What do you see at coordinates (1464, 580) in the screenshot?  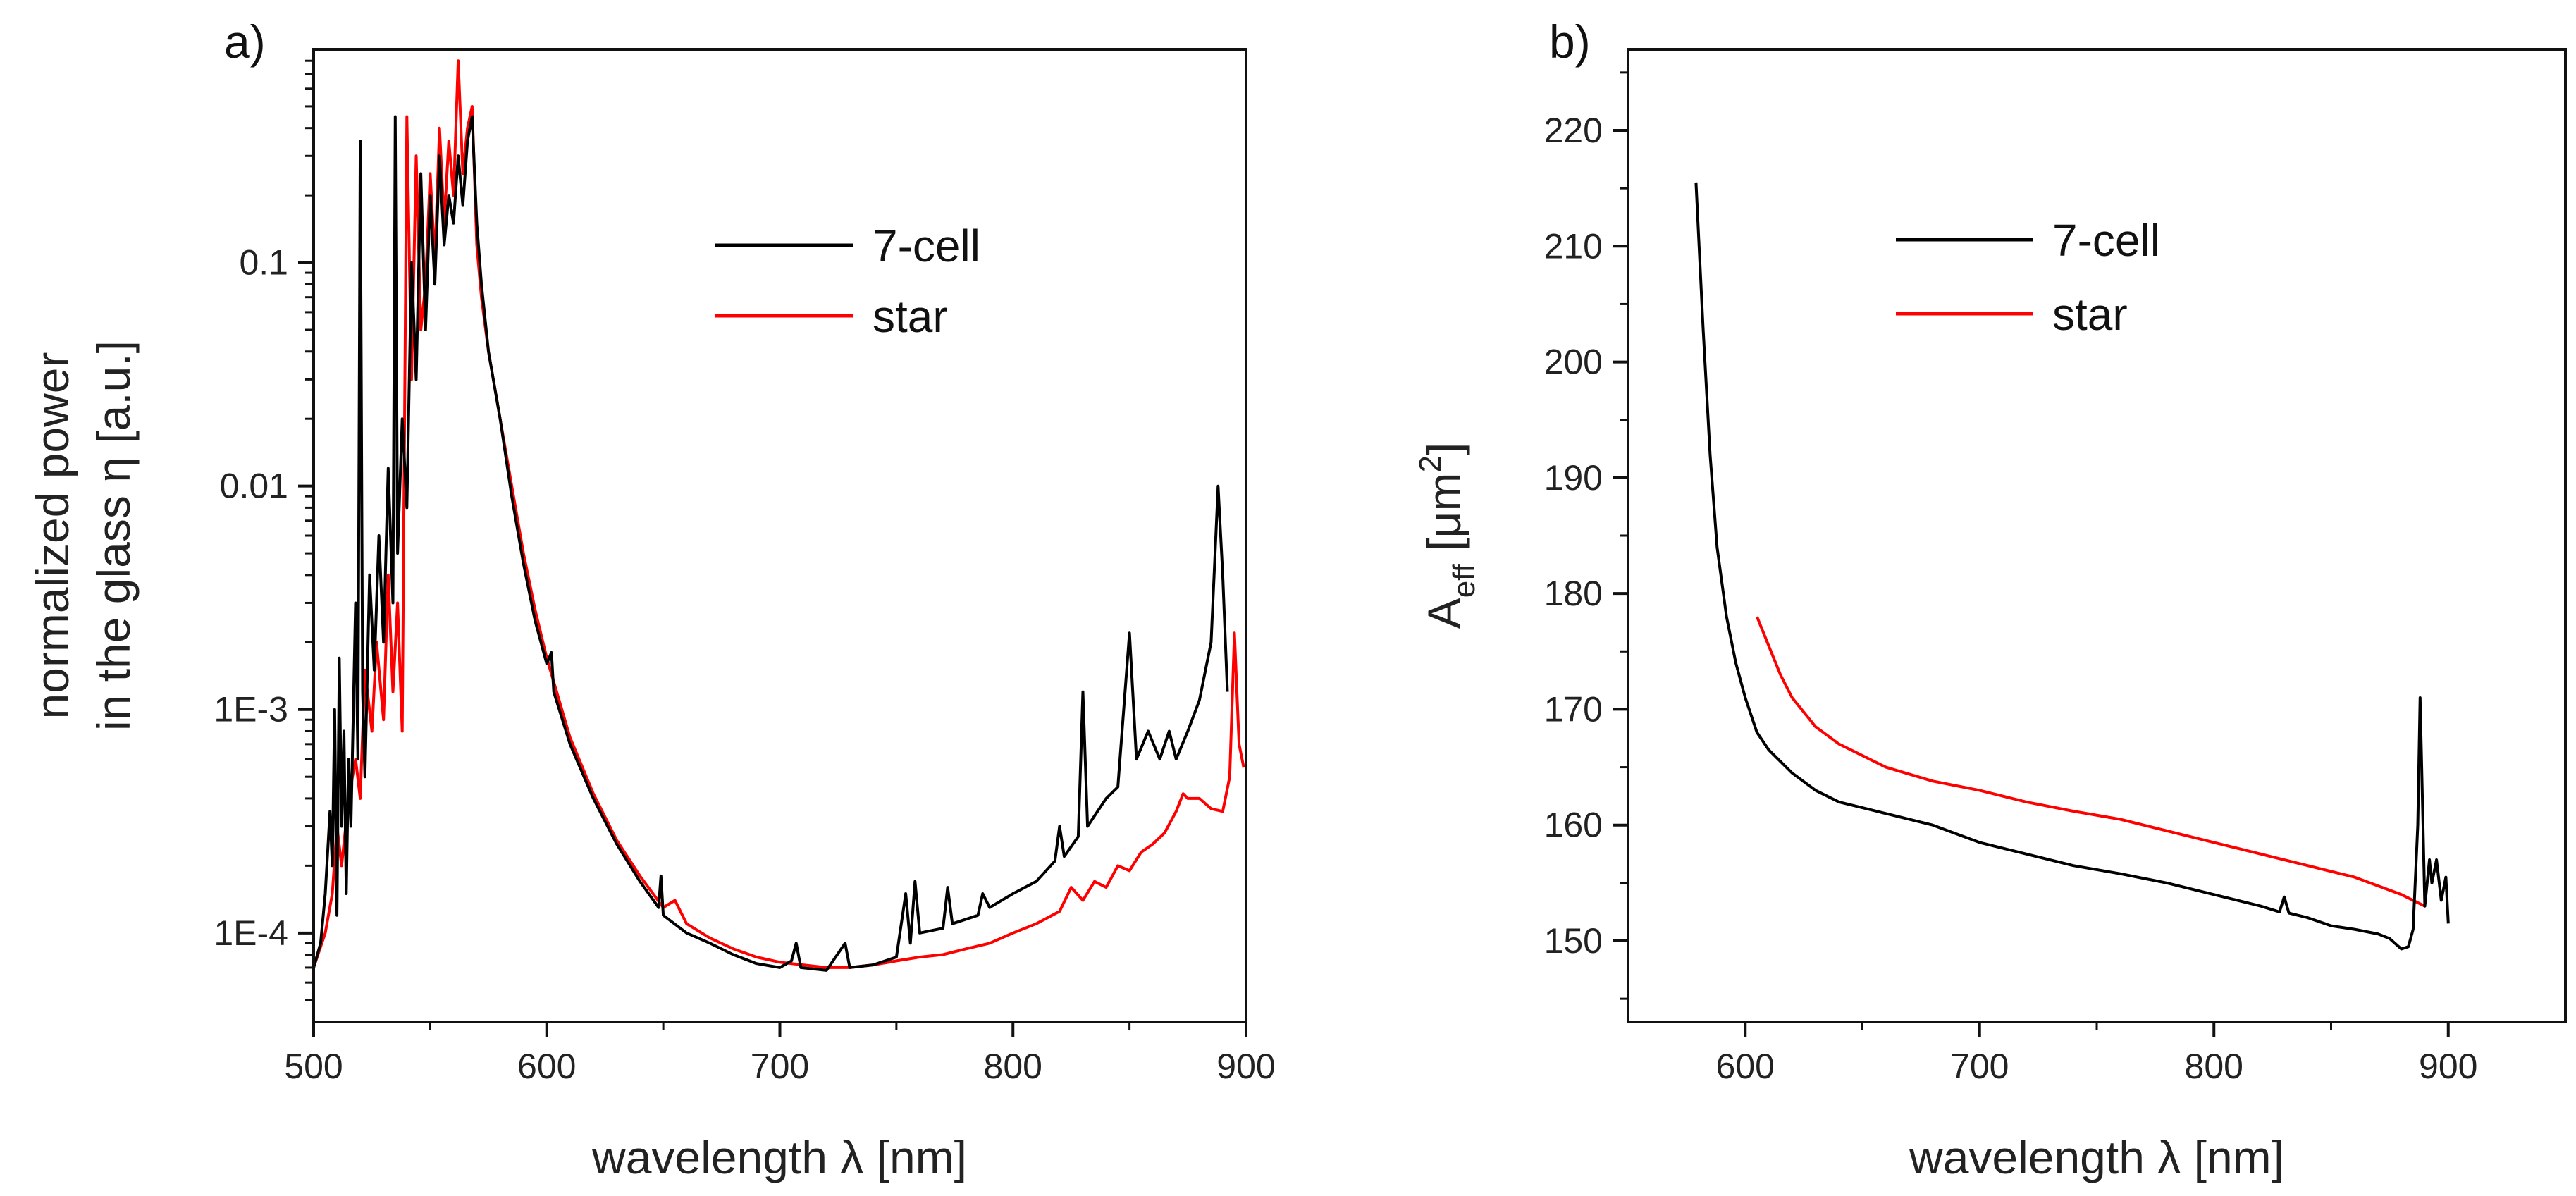 I see `panel-b-y-axis-title-subscript: eff` at bounding box center [1464, 580].